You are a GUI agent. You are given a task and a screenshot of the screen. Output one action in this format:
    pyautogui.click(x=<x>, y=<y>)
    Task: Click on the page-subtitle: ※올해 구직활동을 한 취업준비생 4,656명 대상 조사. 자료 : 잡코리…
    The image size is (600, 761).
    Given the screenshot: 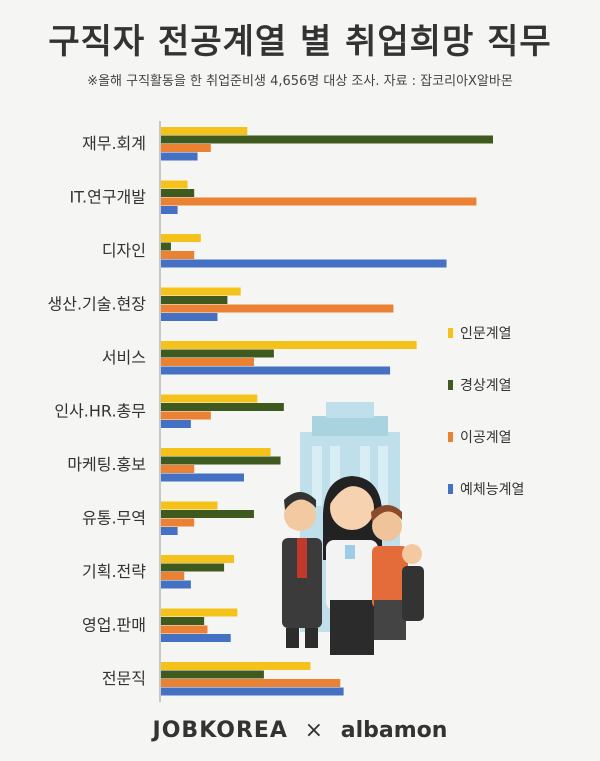 What is the action you would take?
    pyautogui.click(x=300, y=81)
    